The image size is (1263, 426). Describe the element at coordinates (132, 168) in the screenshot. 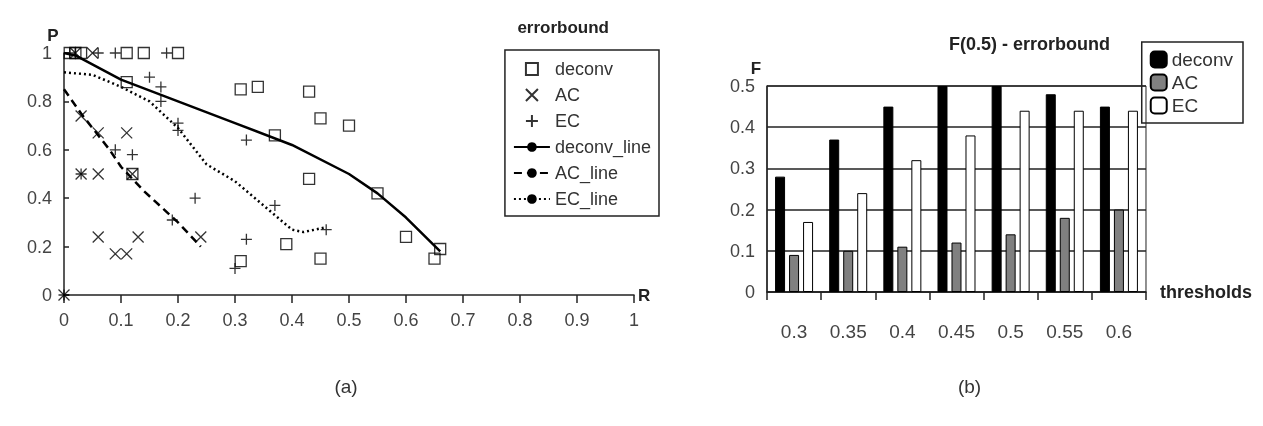

I see `line-series` at that location.